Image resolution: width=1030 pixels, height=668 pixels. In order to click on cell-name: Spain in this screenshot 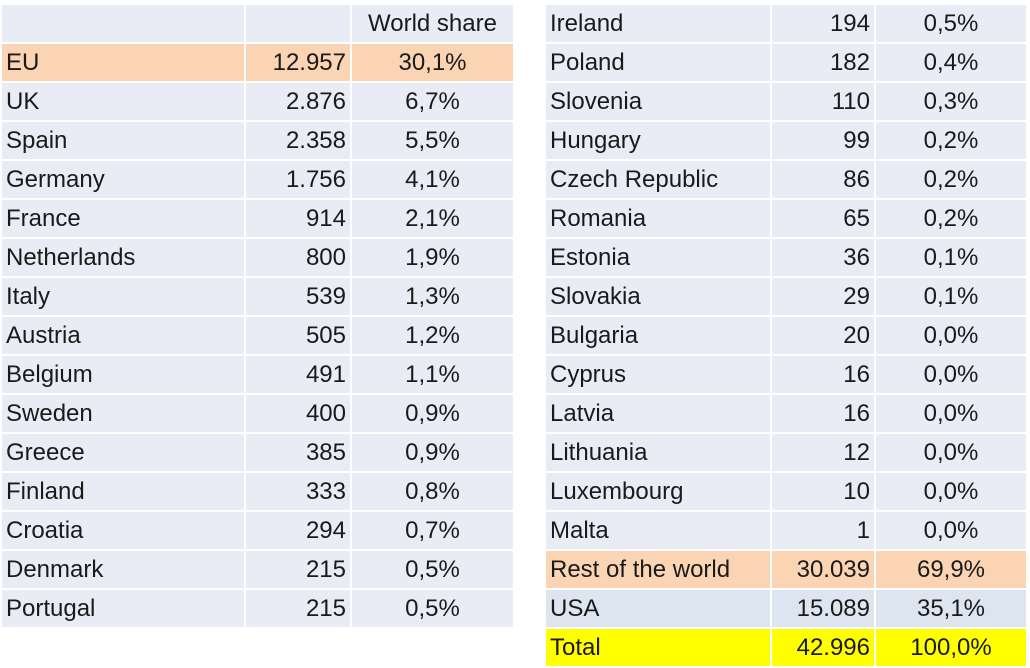, I will do `click(123, 140)`.